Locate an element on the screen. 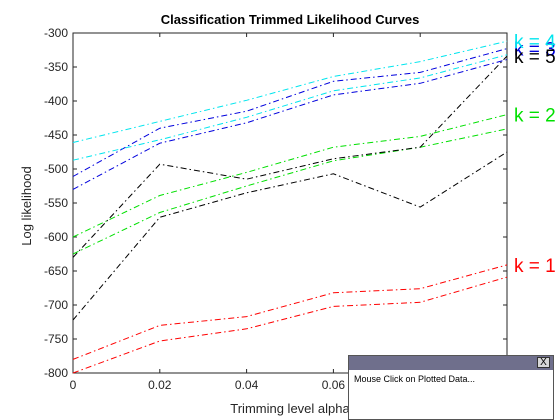 The image size is (560, 420). series-label-k2: k = 2 is located at coordinates (535, 116).